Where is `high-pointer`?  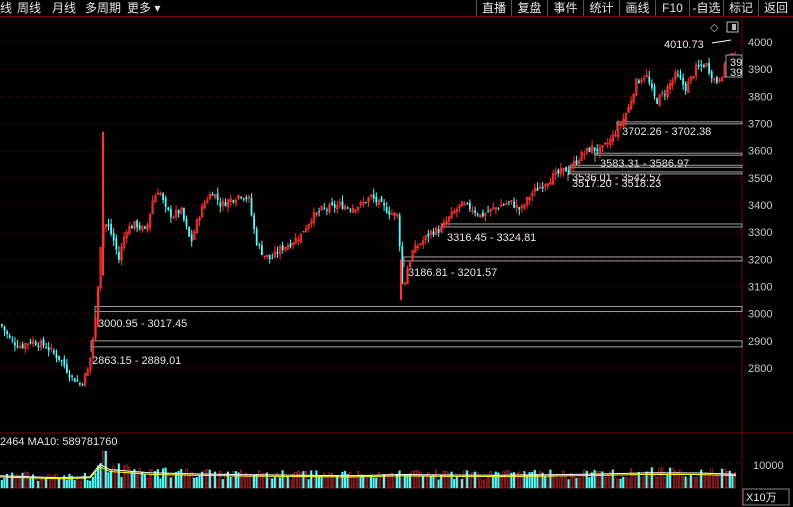 high-pointer is located at coordinates (721, 41).